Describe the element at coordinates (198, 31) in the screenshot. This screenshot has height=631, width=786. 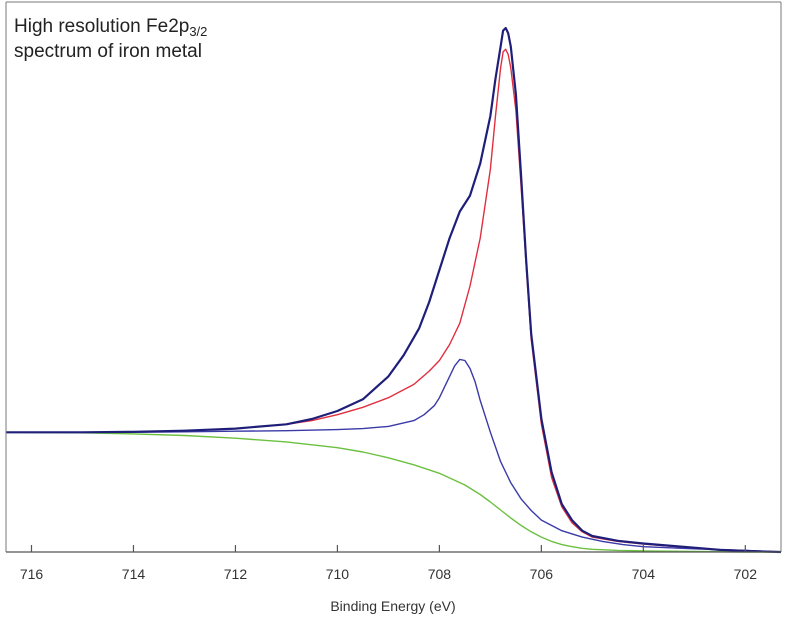
I see `title-subscript: 3/2` at that location.